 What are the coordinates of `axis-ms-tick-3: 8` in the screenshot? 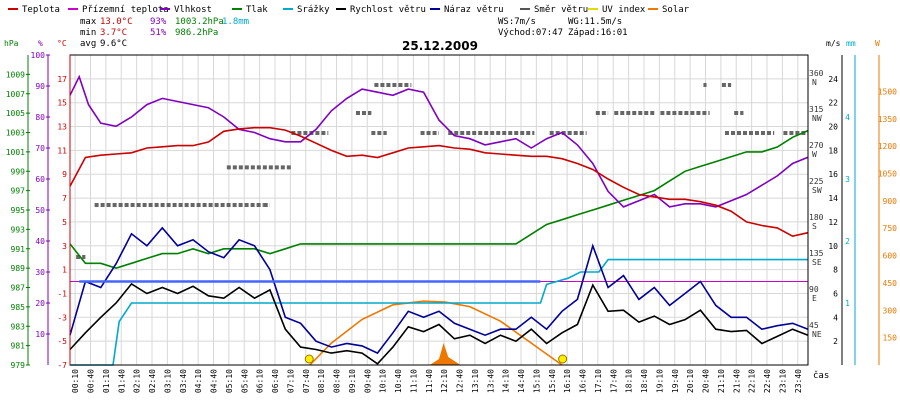 It's located at (835, 270).